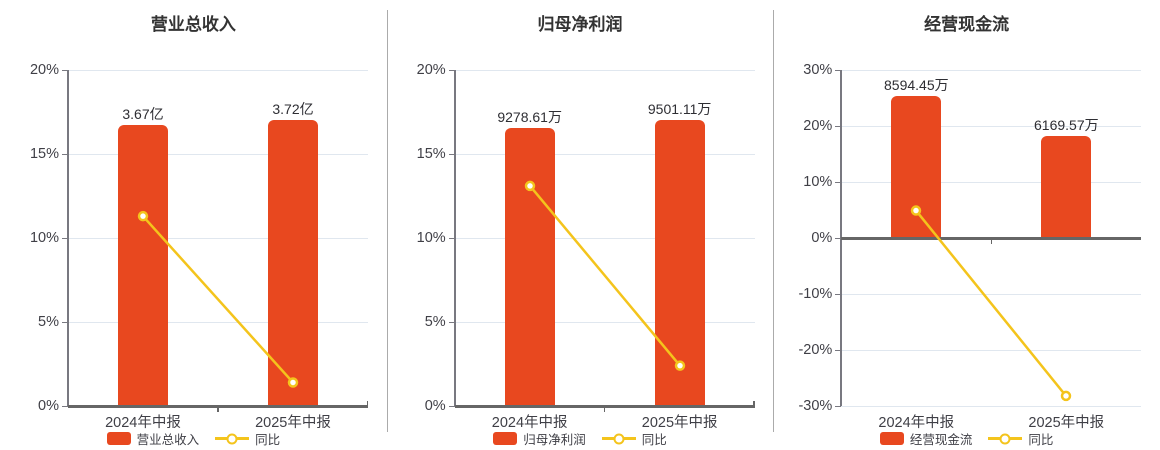 The image size is (1160, 450). What do you see at coordinates (815, 406) in the screenshot?
I see `y-tick-label: -30%` at bounding box center [815, 406].